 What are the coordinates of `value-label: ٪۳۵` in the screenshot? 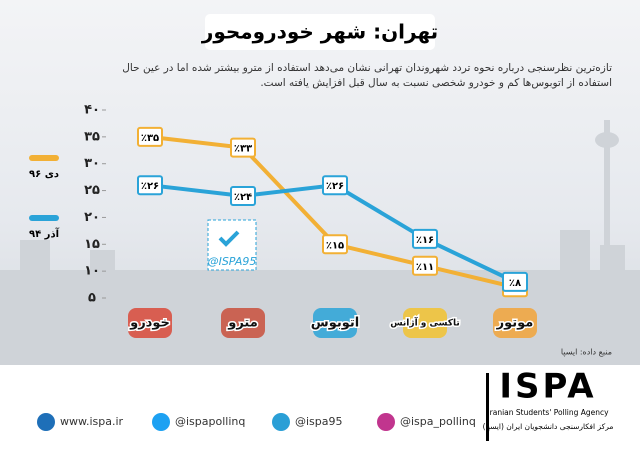 It's located at (150, 138).